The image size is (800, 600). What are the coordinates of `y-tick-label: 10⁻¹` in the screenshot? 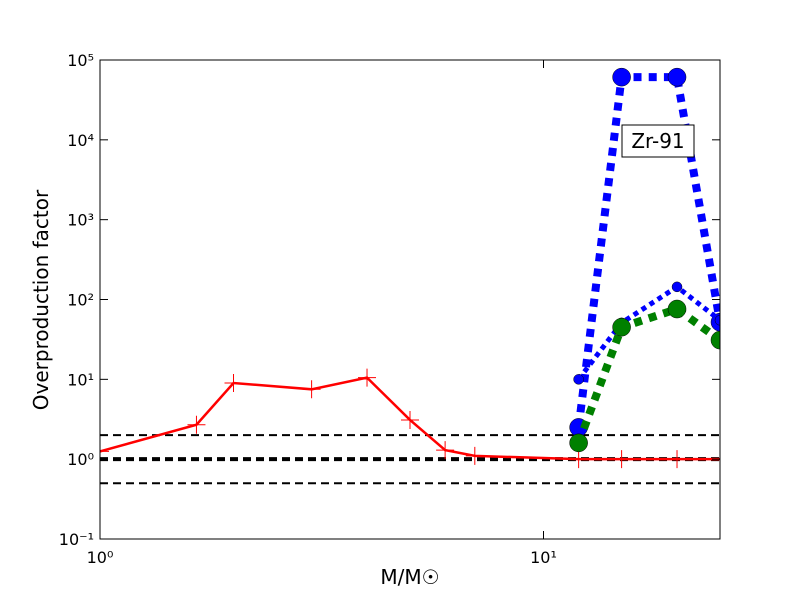 It's located at (76, 539).